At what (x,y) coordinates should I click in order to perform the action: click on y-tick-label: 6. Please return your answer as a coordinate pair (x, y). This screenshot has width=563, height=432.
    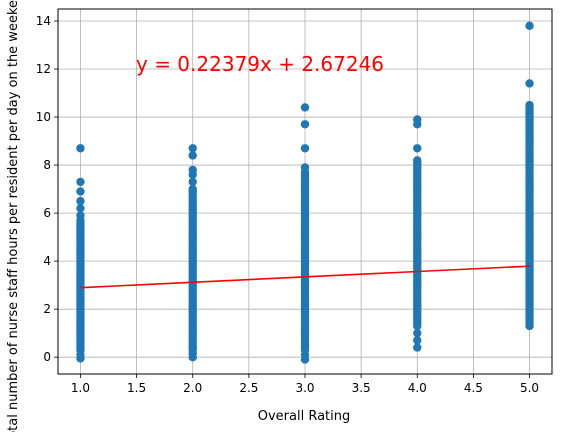
    Looking at the image, I should click on (47, 213).